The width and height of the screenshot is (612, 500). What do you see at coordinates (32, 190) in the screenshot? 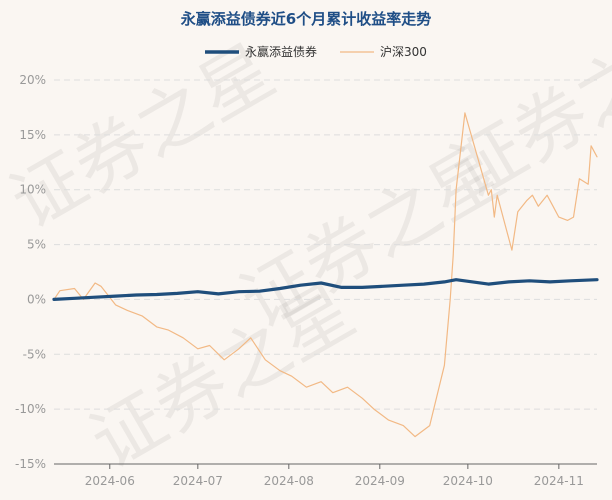
I see `y-tick-label: 10%` at bounding box center [32, 190].